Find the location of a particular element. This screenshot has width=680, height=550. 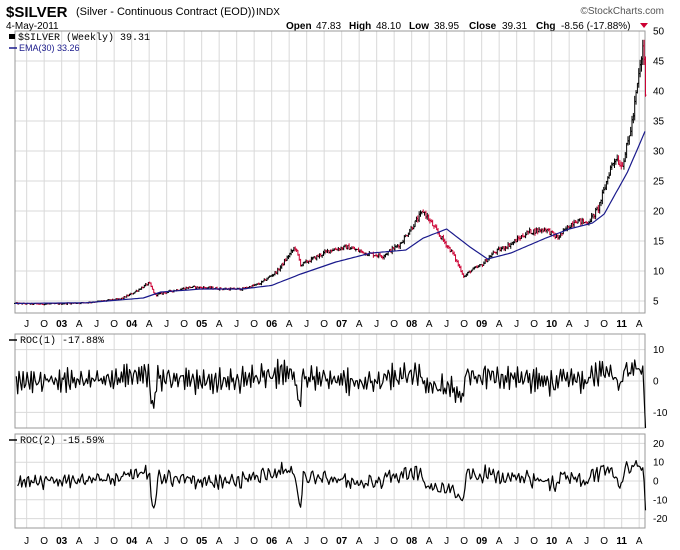

roc2-legend-label: ROC(2) -15.59% is located at coordinates (62, 441).